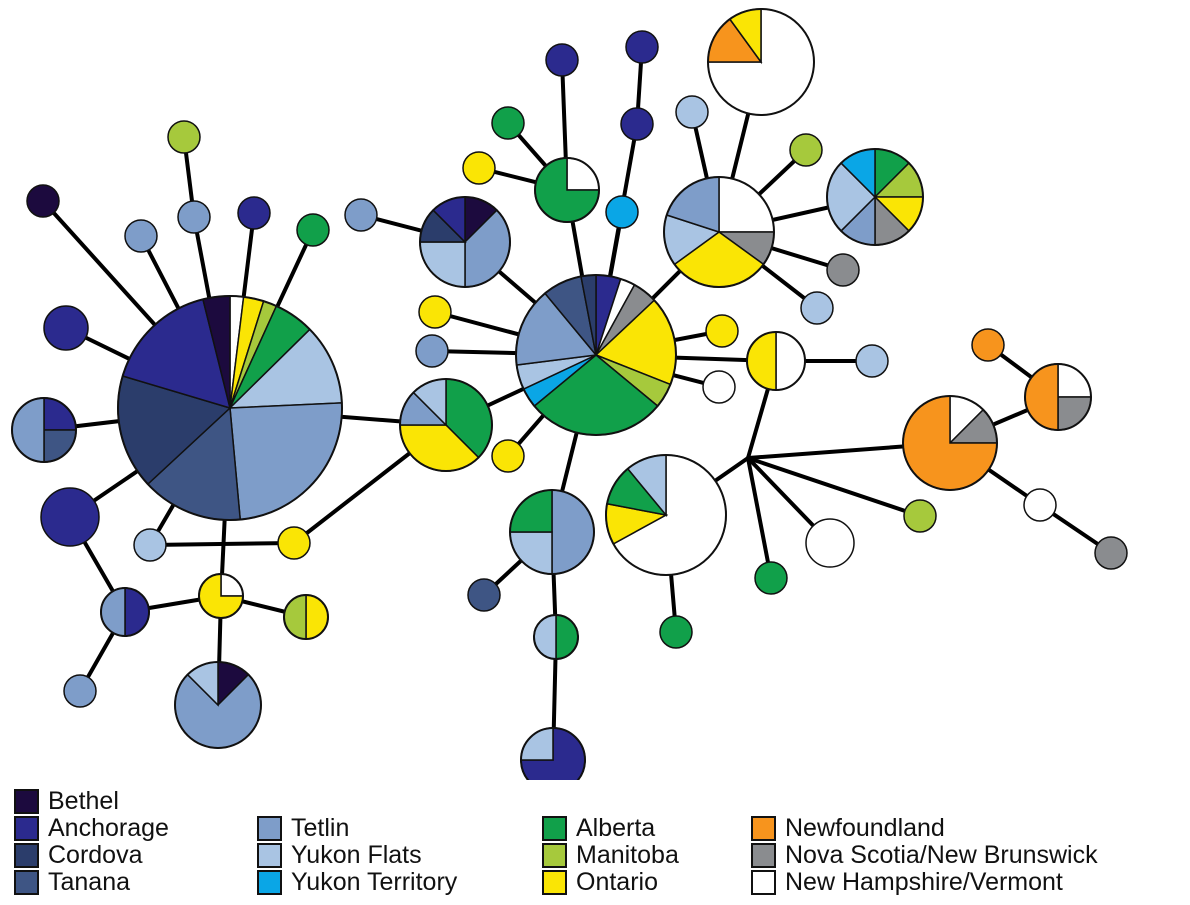 The width and height of the screenshot is (1190, 905). What do you see at coordinates (627, 855) in the screenshot?
I see `legend-label: Manitoba` at bounding box center [627, 855].